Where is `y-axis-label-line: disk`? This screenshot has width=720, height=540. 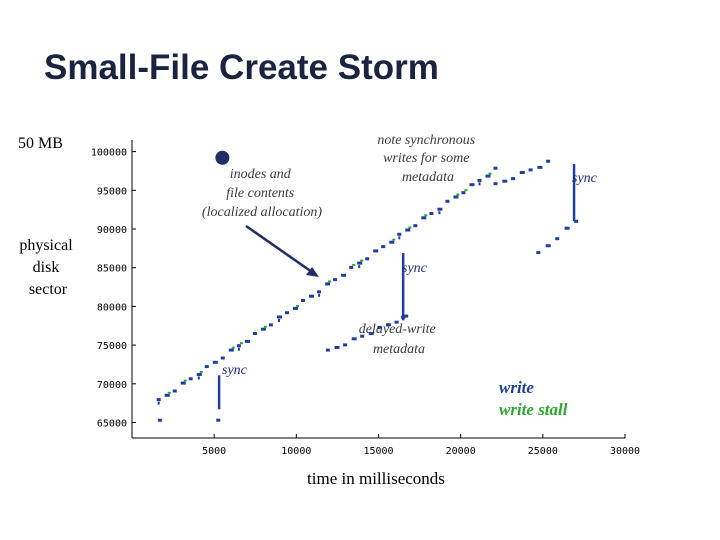 y-axis-label-line: disk is located at coordinates (46, 267).